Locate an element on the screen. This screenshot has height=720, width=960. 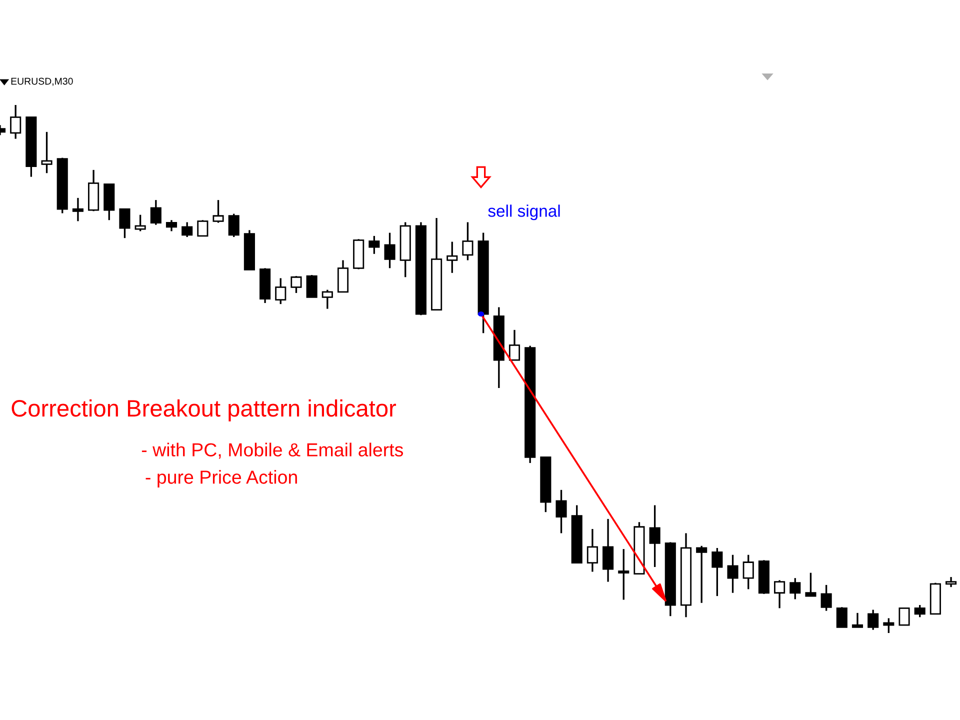
annotation: sell signal is located at coordinates (524, 212).